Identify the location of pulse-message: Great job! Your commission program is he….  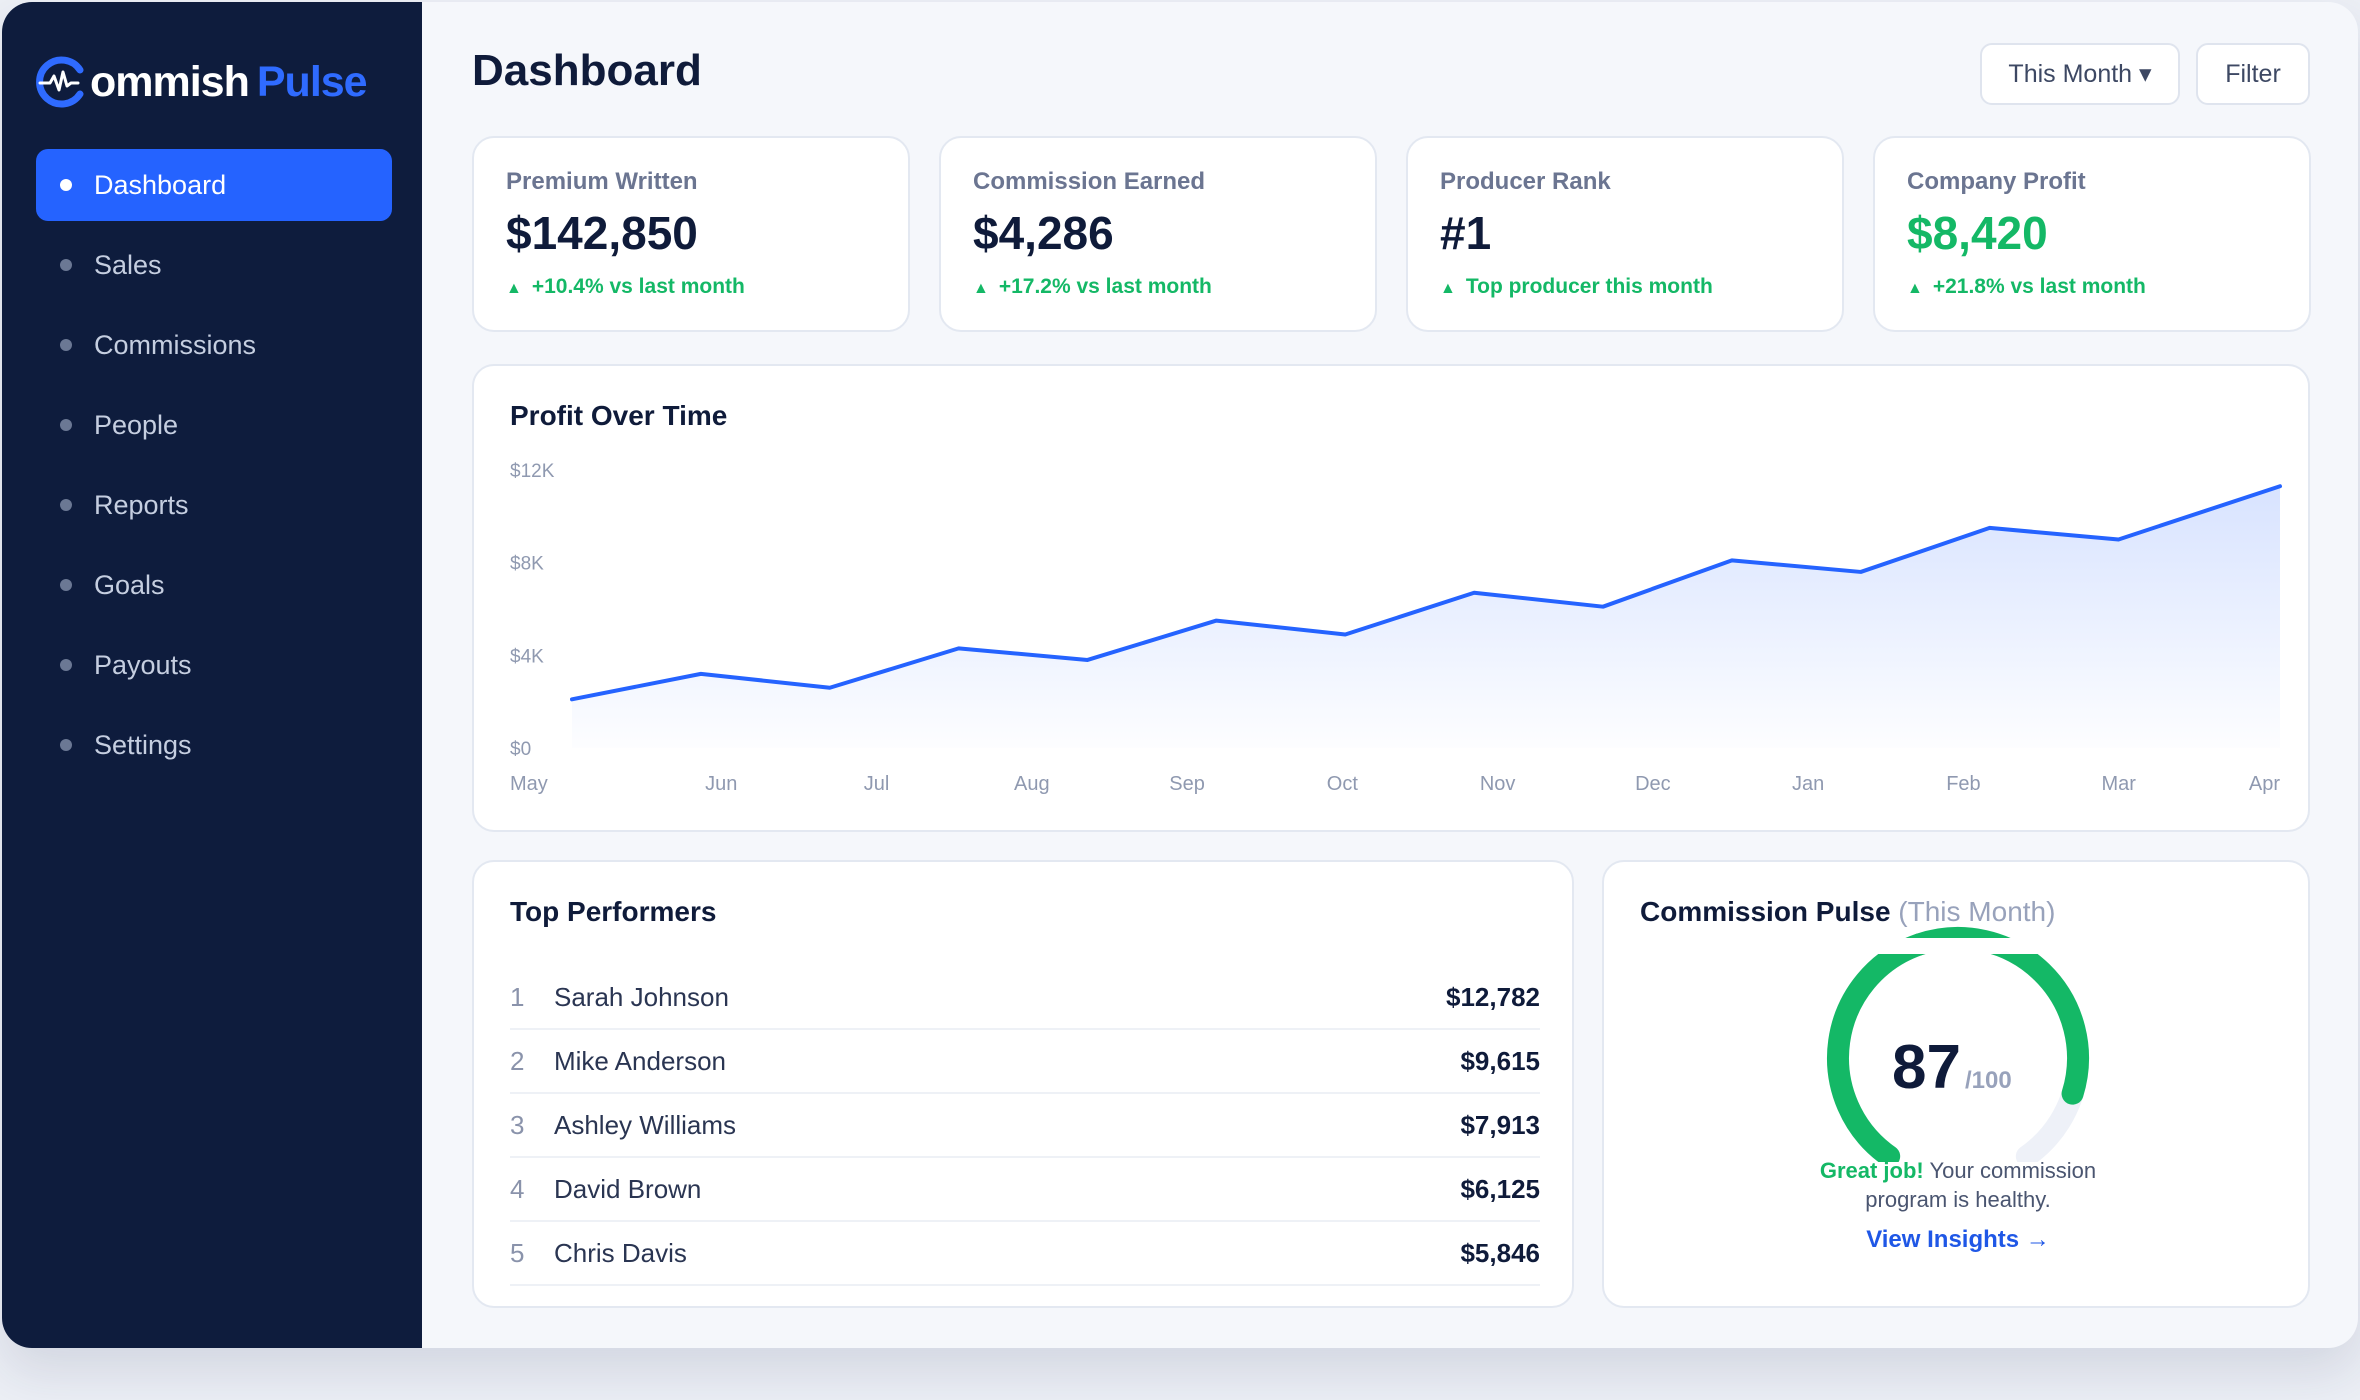
(1958, 1185).